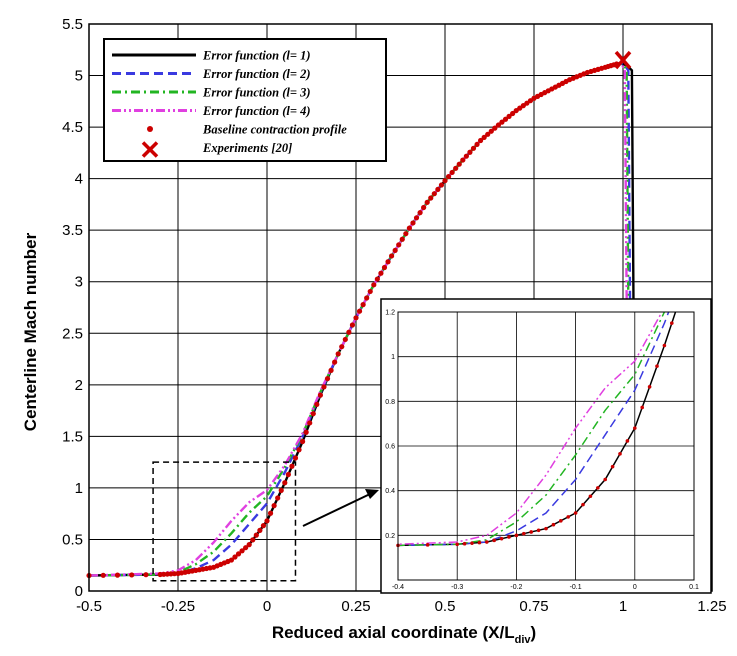  What do you see at coordinates (72, 127) in the screenshot?
I see `y-tick-label: 4.5` at bounding box center [72, 127].